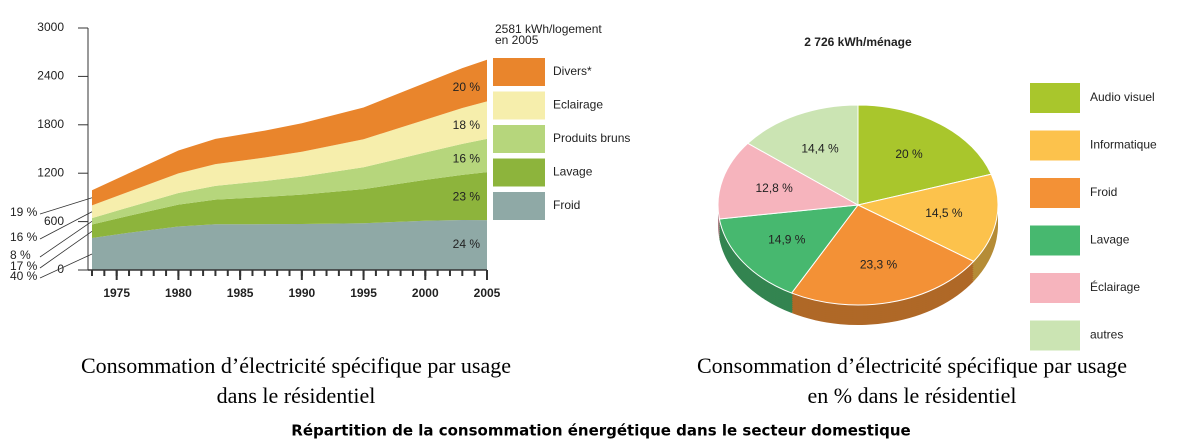 This screenshot has height=441, width=1203. What do you see at coordinates (909, 154) in the screenshot?
I see `slice-label: 20 %` at bounding box center [909, 154].